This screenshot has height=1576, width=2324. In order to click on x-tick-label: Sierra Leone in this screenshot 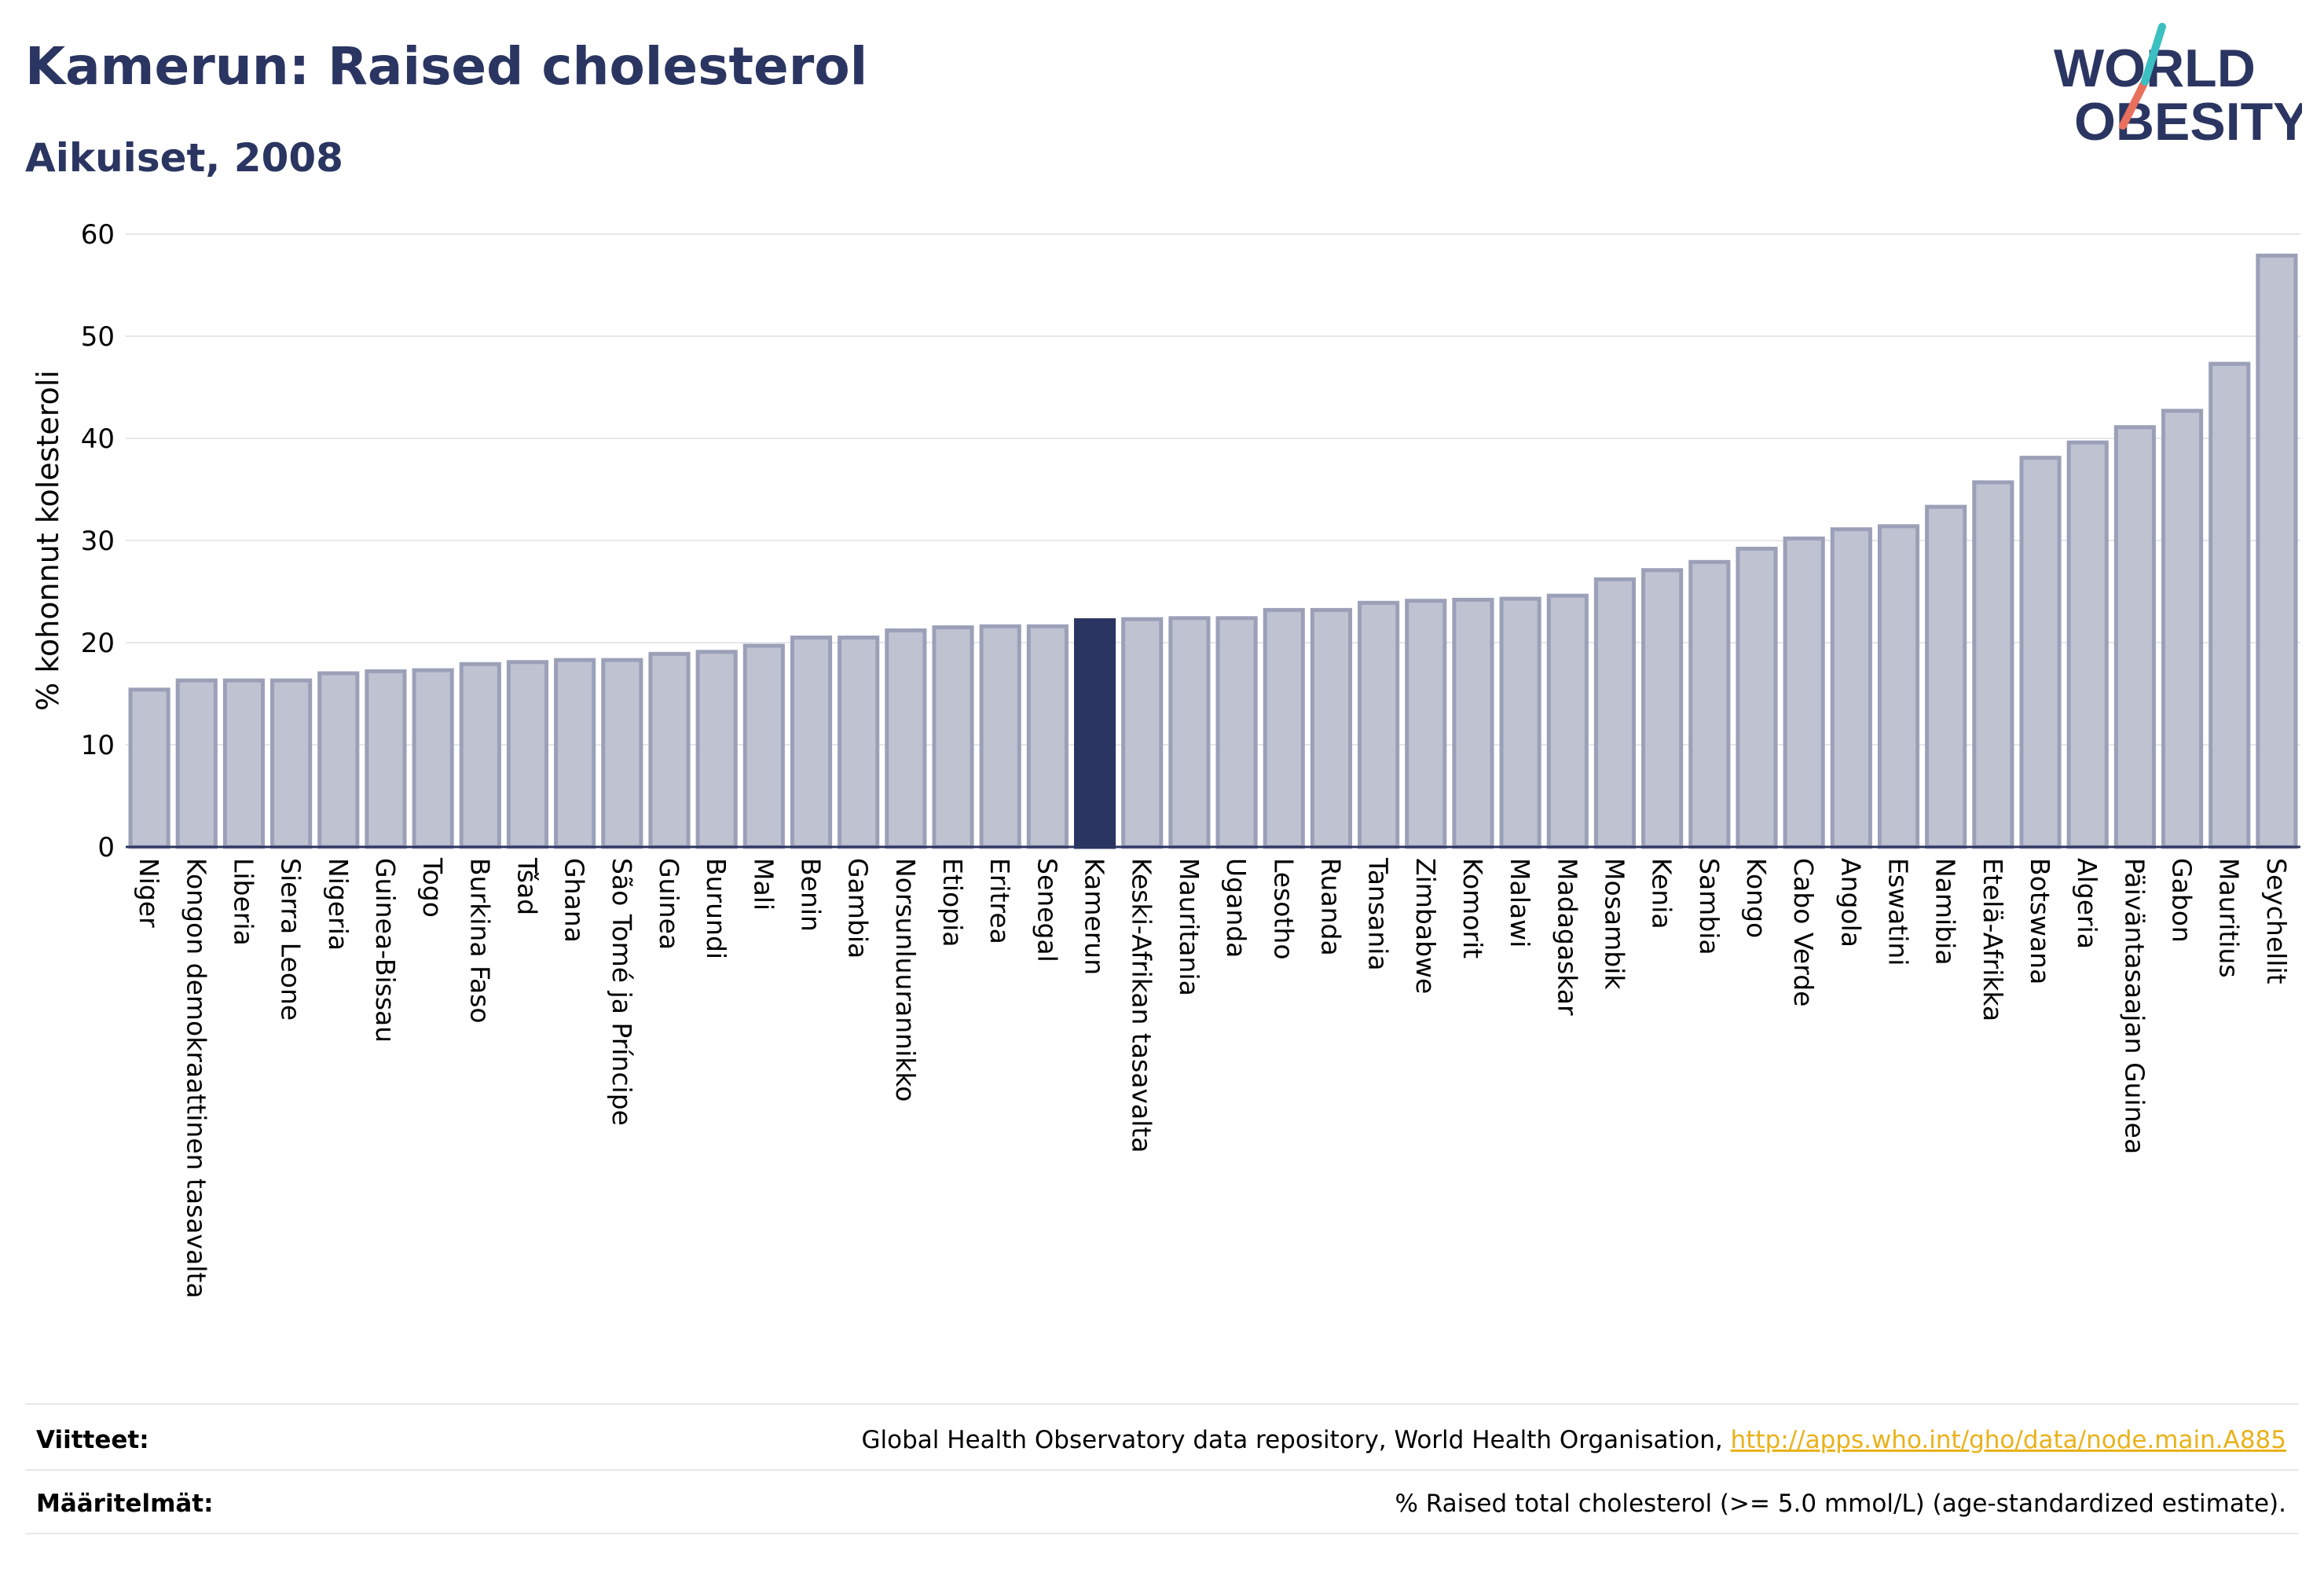, I will do `click(291, 939)`.